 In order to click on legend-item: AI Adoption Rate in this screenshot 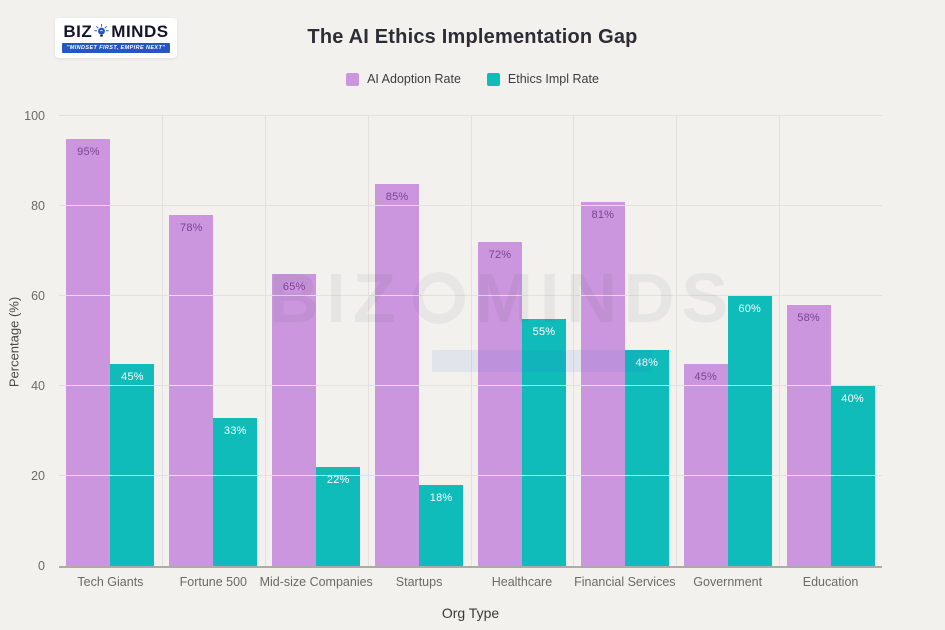, I will do `click(403, 79)`.